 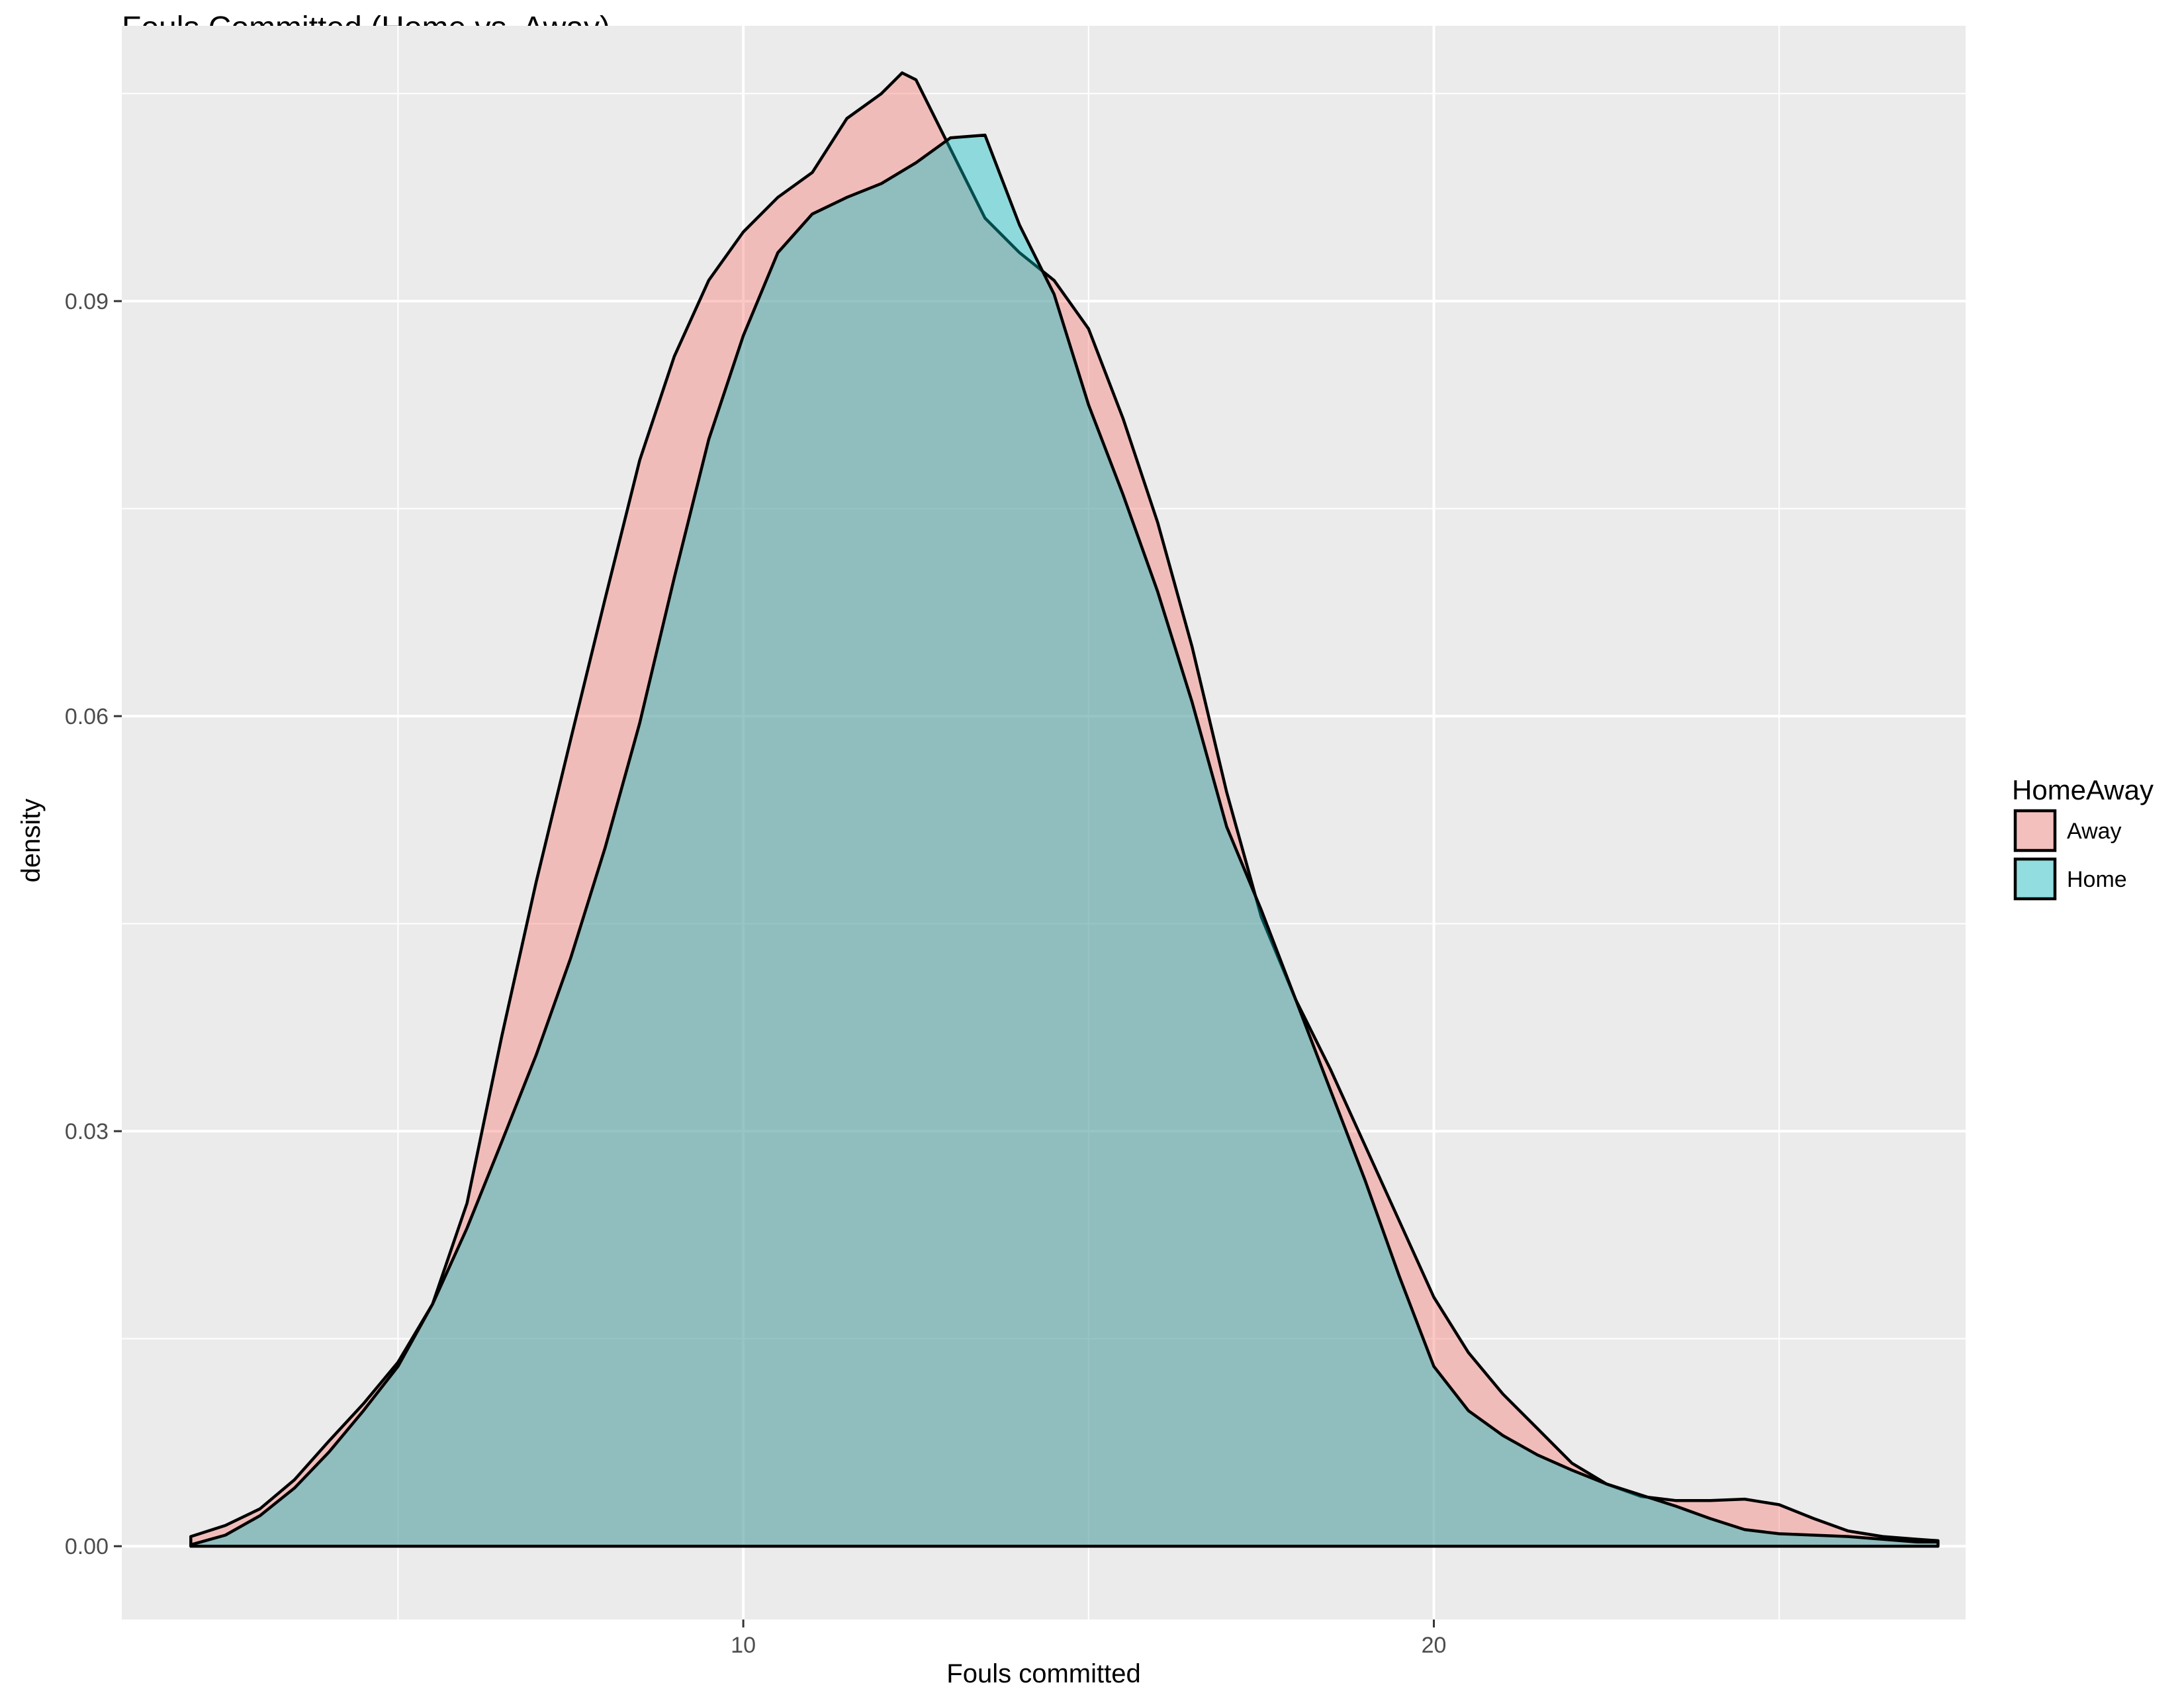 What do you see at coordinates (2083, 790) in the screenshot?
I see `legend-title: HomeAway` at bounding box center [2083, 790].